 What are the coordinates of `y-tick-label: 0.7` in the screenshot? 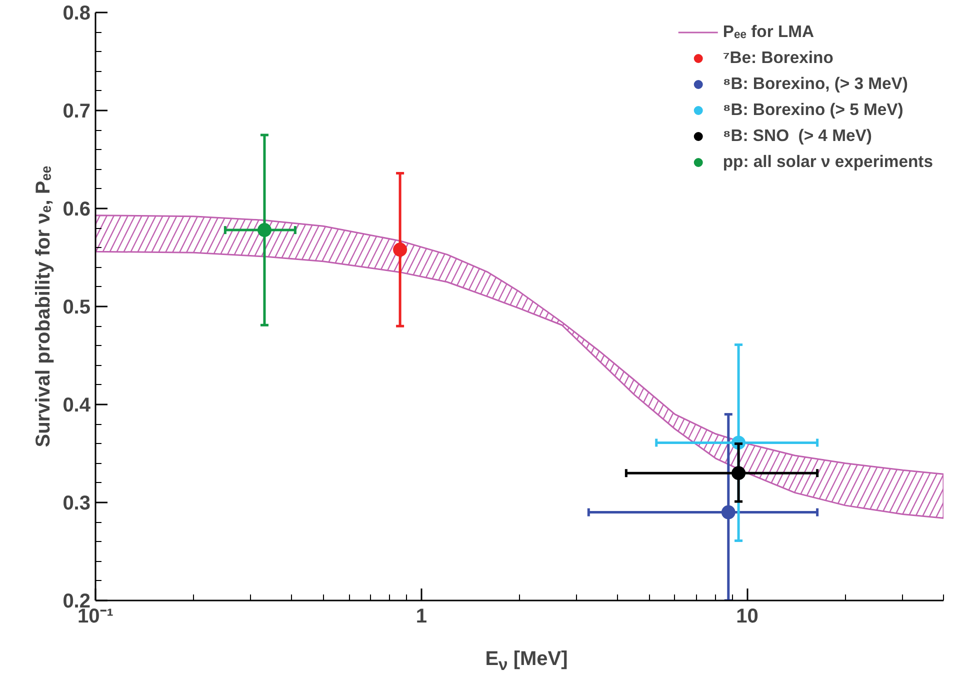 It's located at (76, 111).